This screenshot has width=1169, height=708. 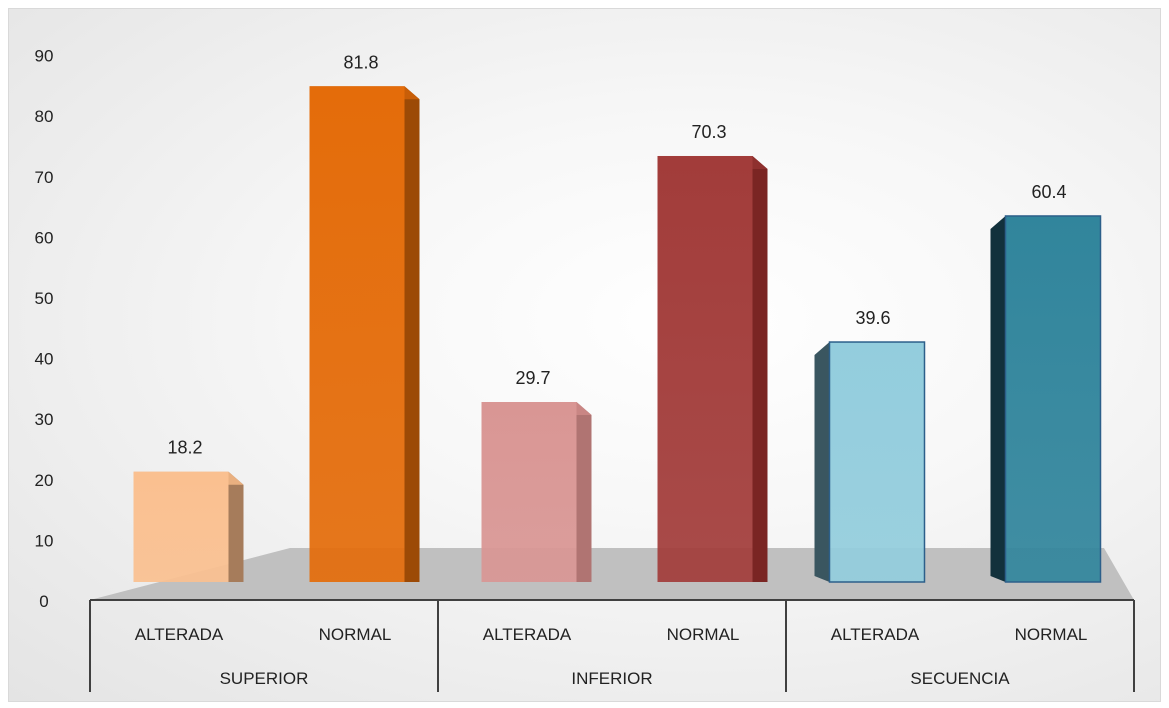 What do you see at coordinates (612, 645) in the screenshot?
I see `axes` at bounding box center [612, 645].